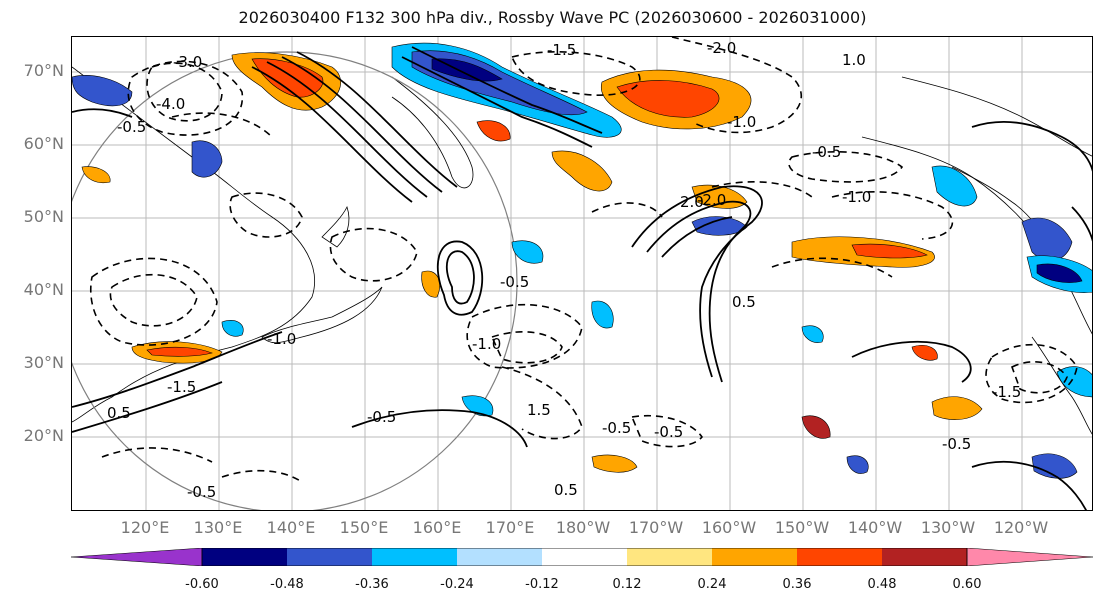  What do you see at coordinates (202, 584) in the screenshot?
I see `colorbar-tick: -0.60` at bounding box center [202, 584].